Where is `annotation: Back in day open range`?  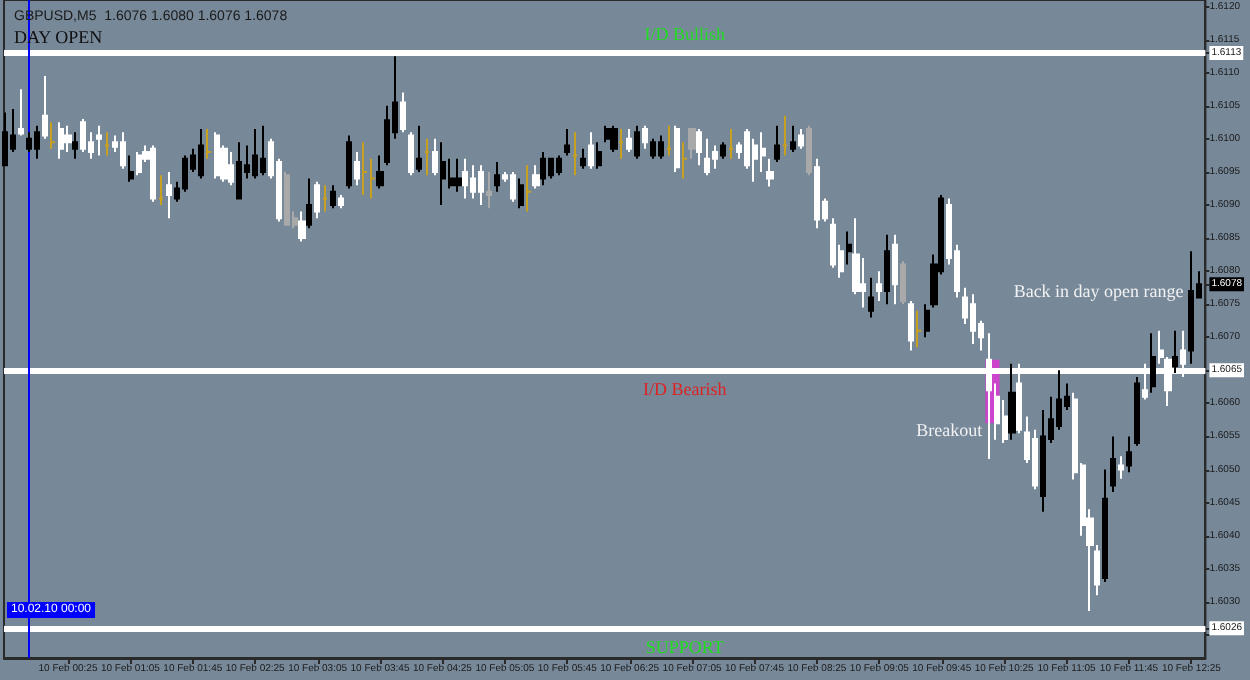 annotation: Back in day open range is located at coordinates (1098, 290).